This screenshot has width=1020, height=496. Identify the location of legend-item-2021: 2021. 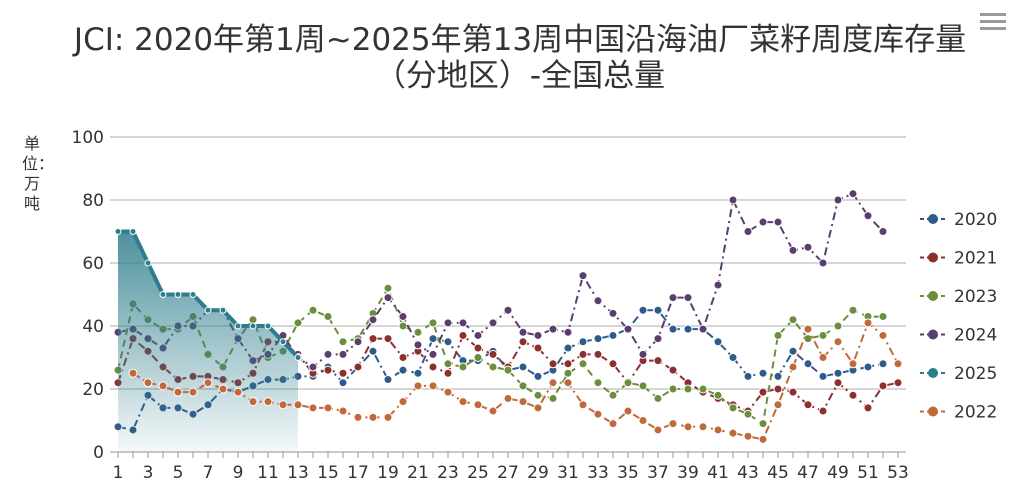
(975, 259).